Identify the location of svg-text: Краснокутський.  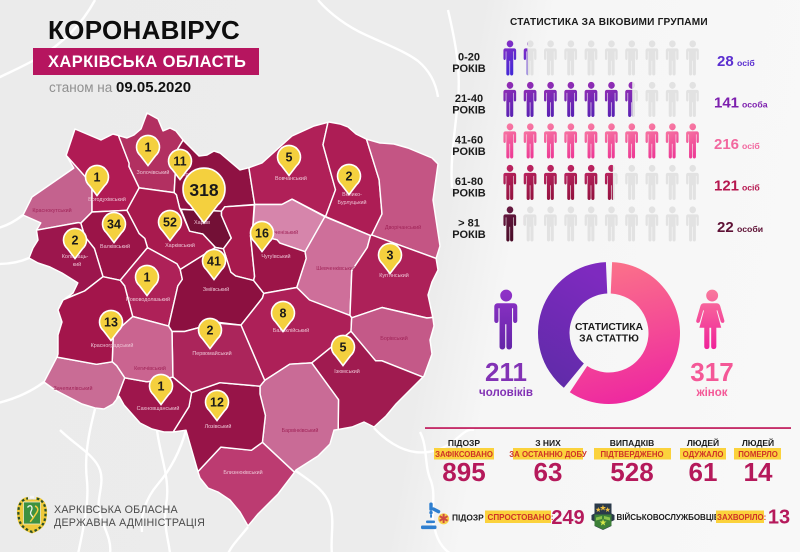
(51, 210).